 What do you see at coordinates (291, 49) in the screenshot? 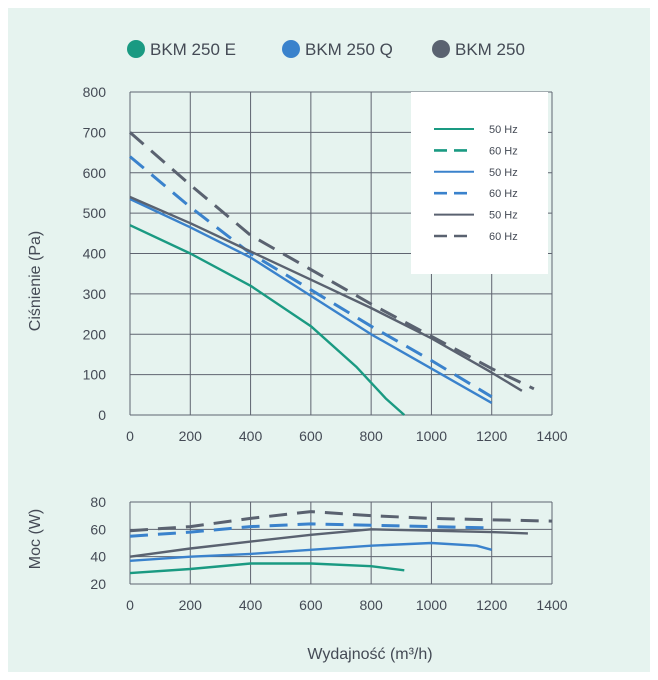
I see `model-marker-q` at bounding box center [291, 49].